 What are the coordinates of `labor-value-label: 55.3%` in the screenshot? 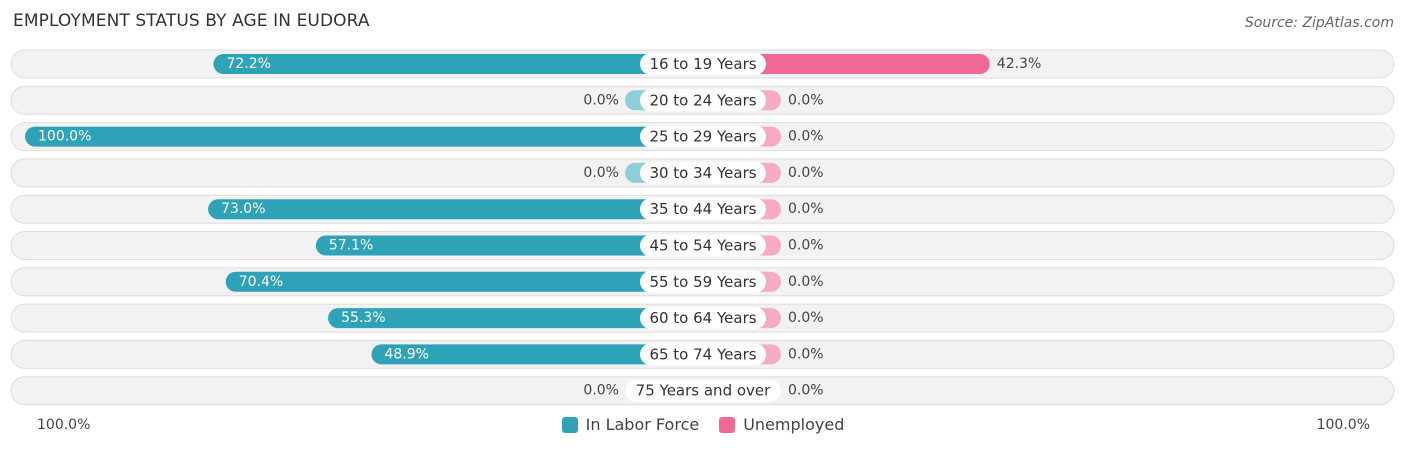 It's located at (363, 318).